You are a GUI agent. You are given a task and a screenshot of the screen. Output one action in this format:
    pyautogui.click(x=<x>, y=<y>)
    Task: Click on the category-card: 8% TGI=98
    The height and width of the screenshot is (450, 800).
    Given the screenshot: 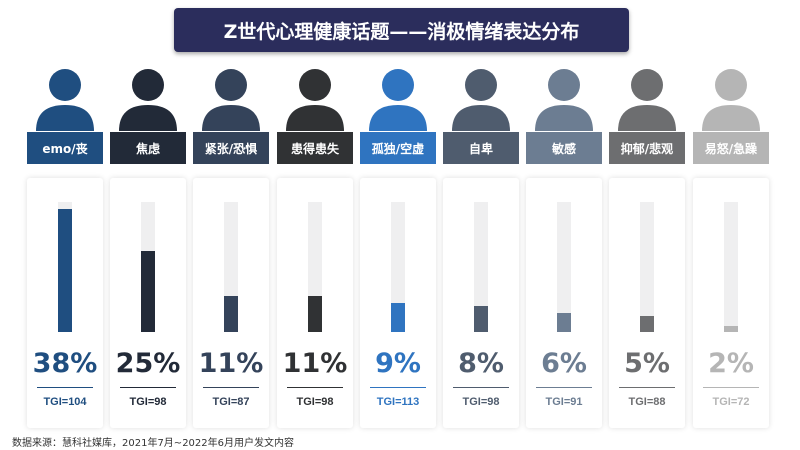 What is the action you would take?
    pyautogui.click(x=481, y=303)
    